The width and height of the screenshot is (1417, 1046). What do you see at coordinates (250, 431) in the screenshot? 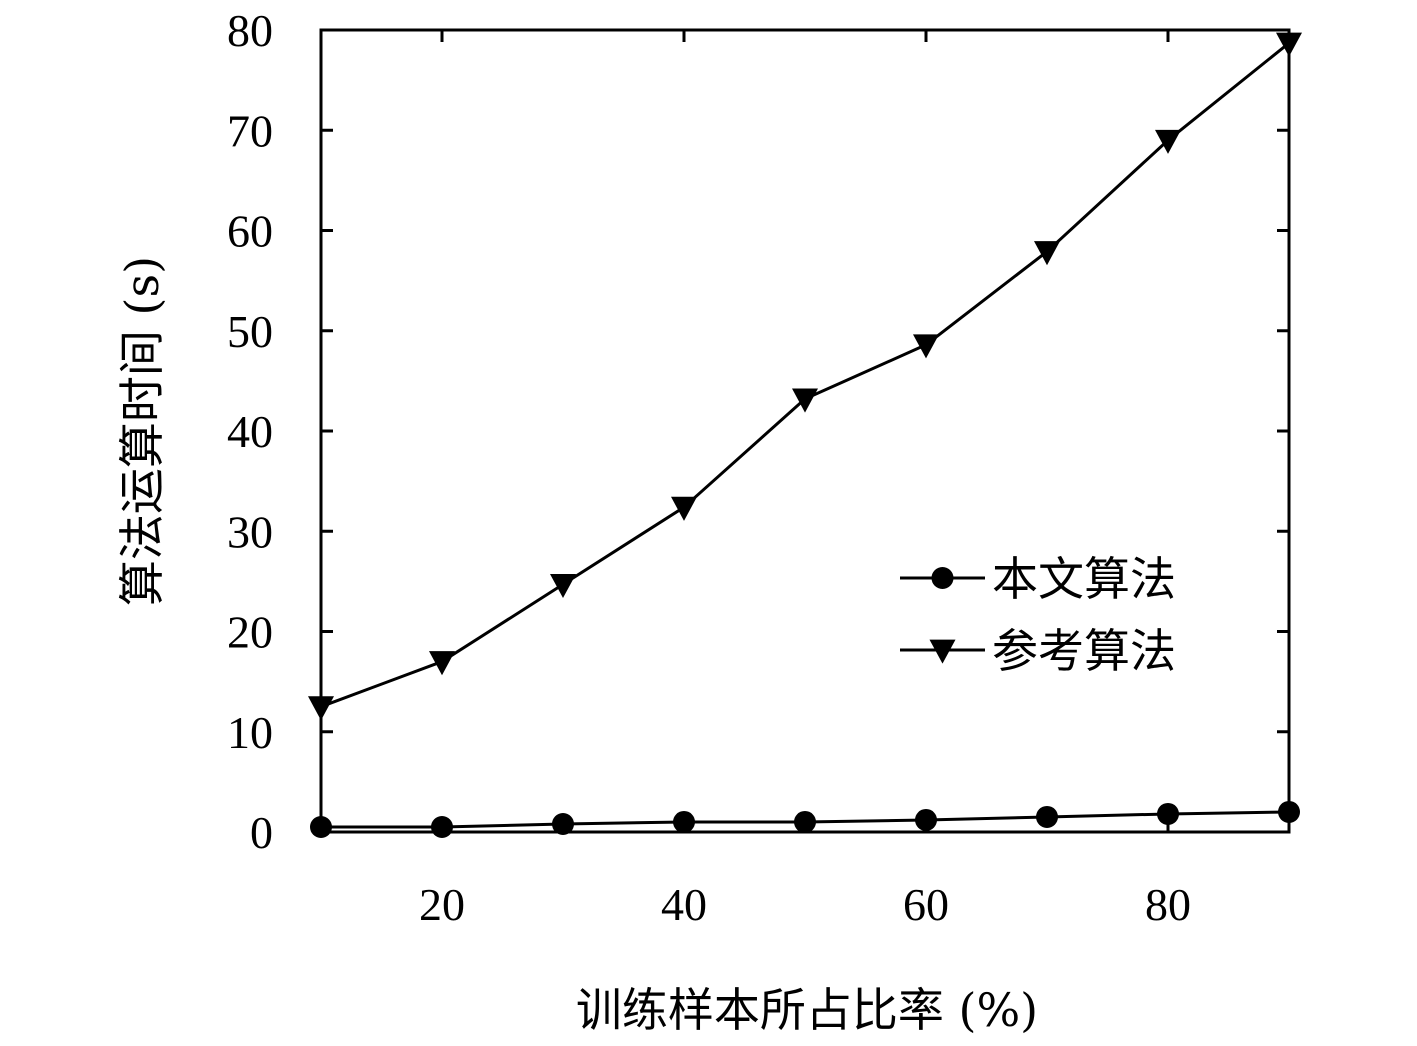
I see `y-tick-label: 40` at bounding box center [250, 431].